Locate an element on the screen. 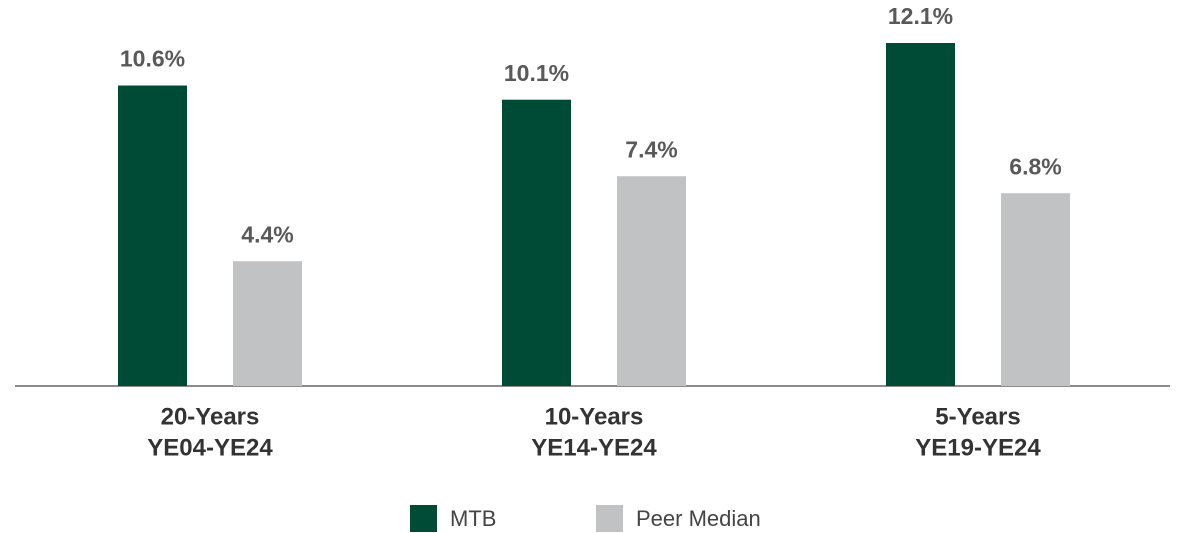  x-tick-label: YE14-YE24 is located at coordinates (594, 447).